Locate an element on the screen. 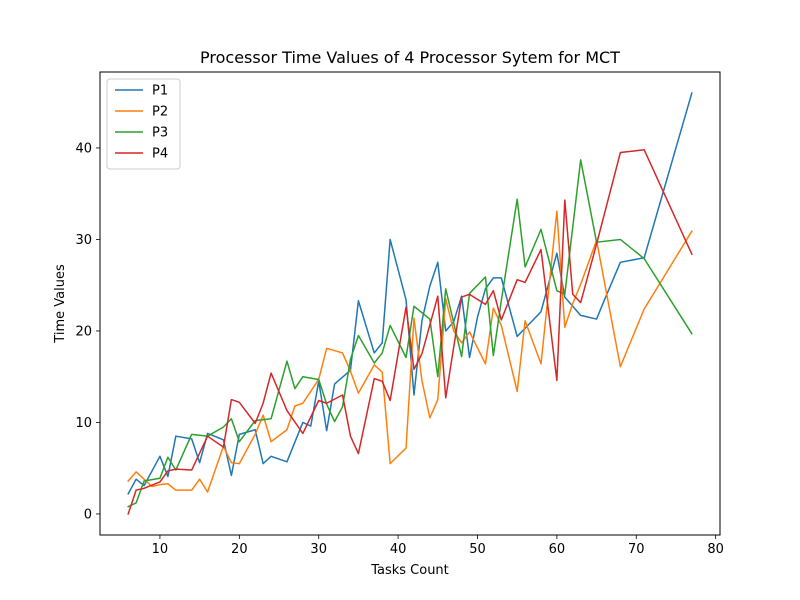  y-axis: 0 10 20 30 40 is located at coordinates (87, 331).